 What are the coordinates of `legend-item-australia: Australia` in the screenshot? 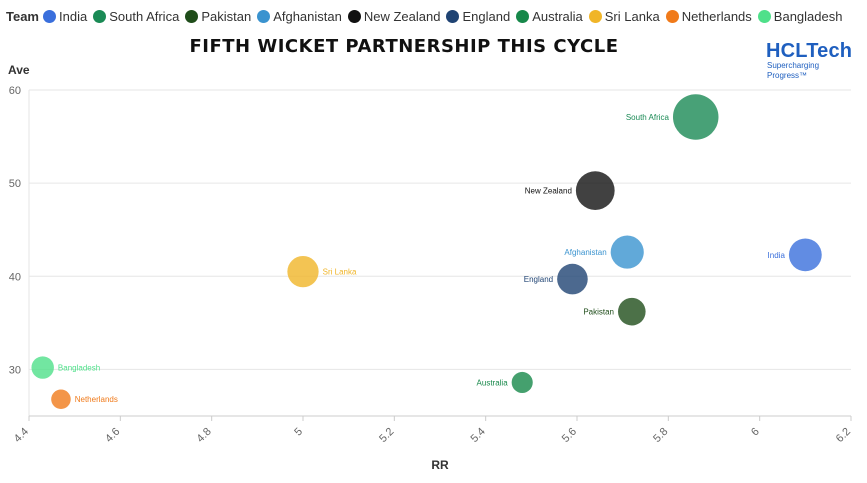 It's located at (549, 16).